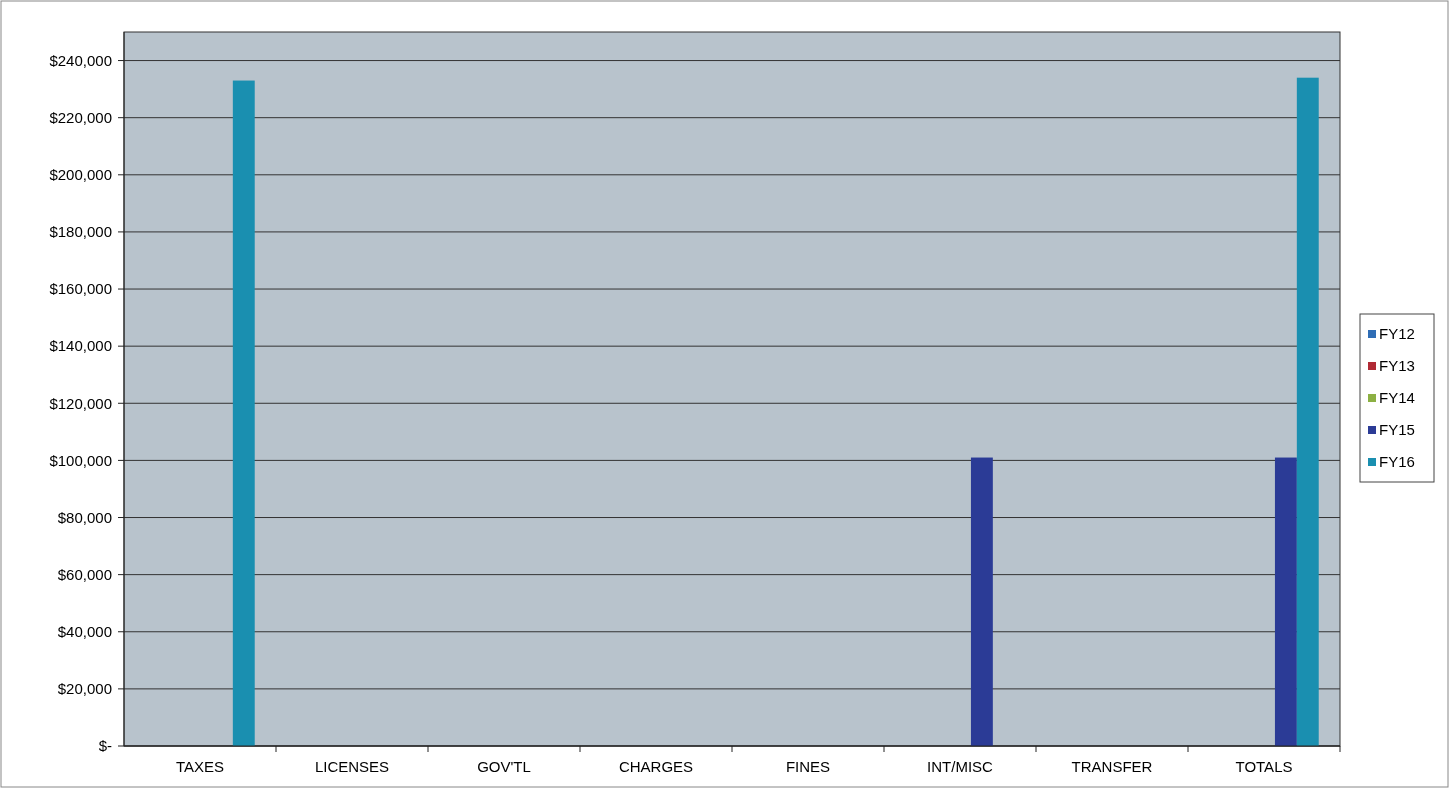 The width and height of the screenshot is (1449, 788). Describe the element at coordinates (84, 517) in the screenshot. I see `y-tick-label: $80,000` at that location.